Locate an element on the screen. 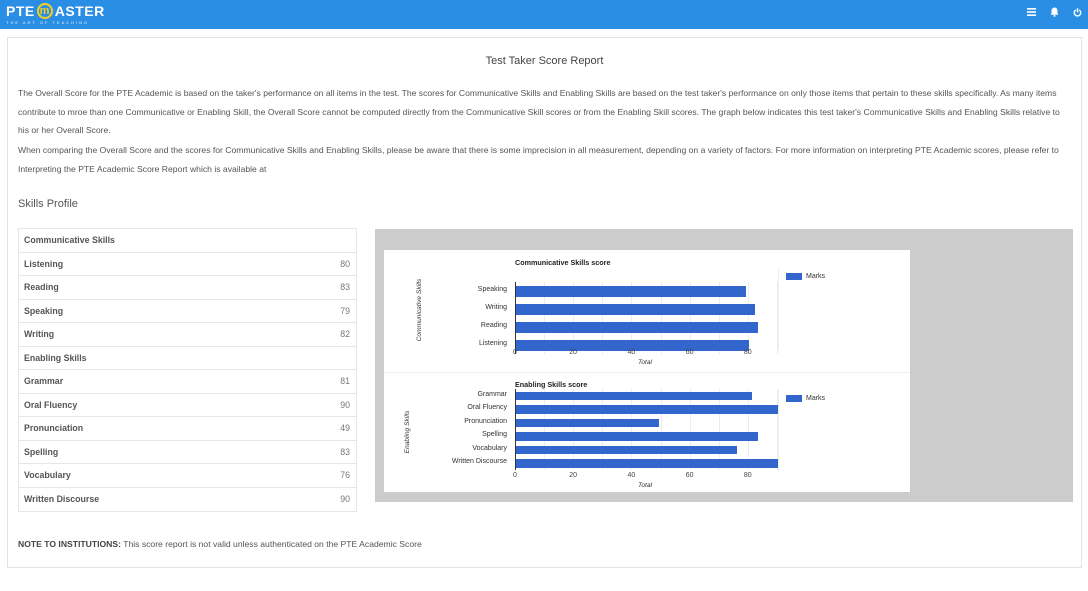 The image size is (1088, 591). logo: PTE m ASTER THE ART OF TEACHING is located at coordinates (55, 15).